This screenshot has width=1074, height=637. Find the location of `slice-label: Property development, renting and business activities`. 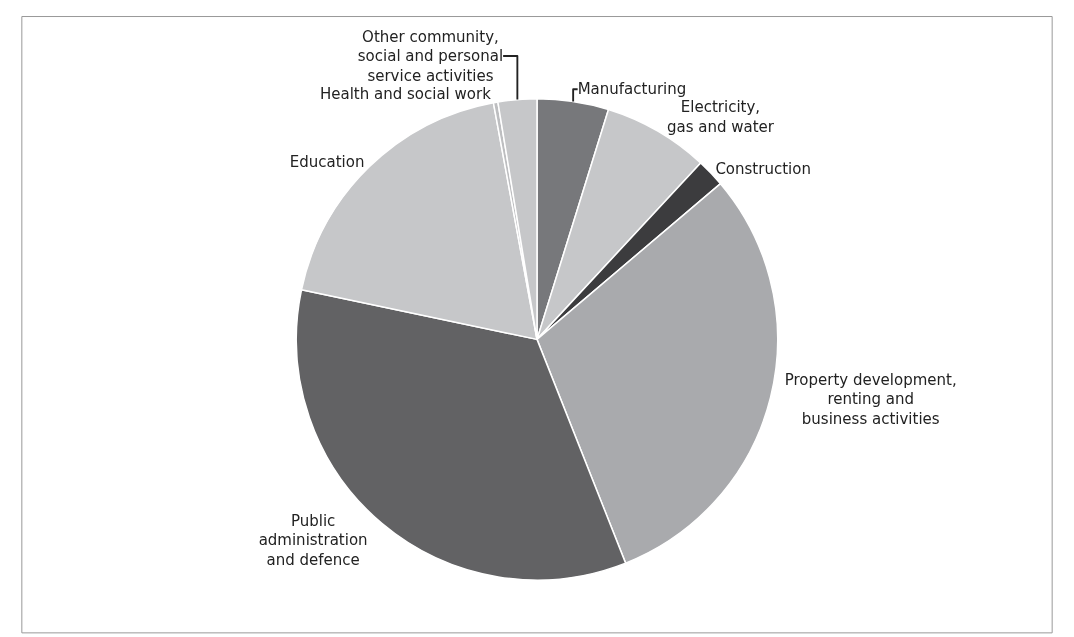

slice-label: Property development, renting and business activities is located at coordinates (870, 399).